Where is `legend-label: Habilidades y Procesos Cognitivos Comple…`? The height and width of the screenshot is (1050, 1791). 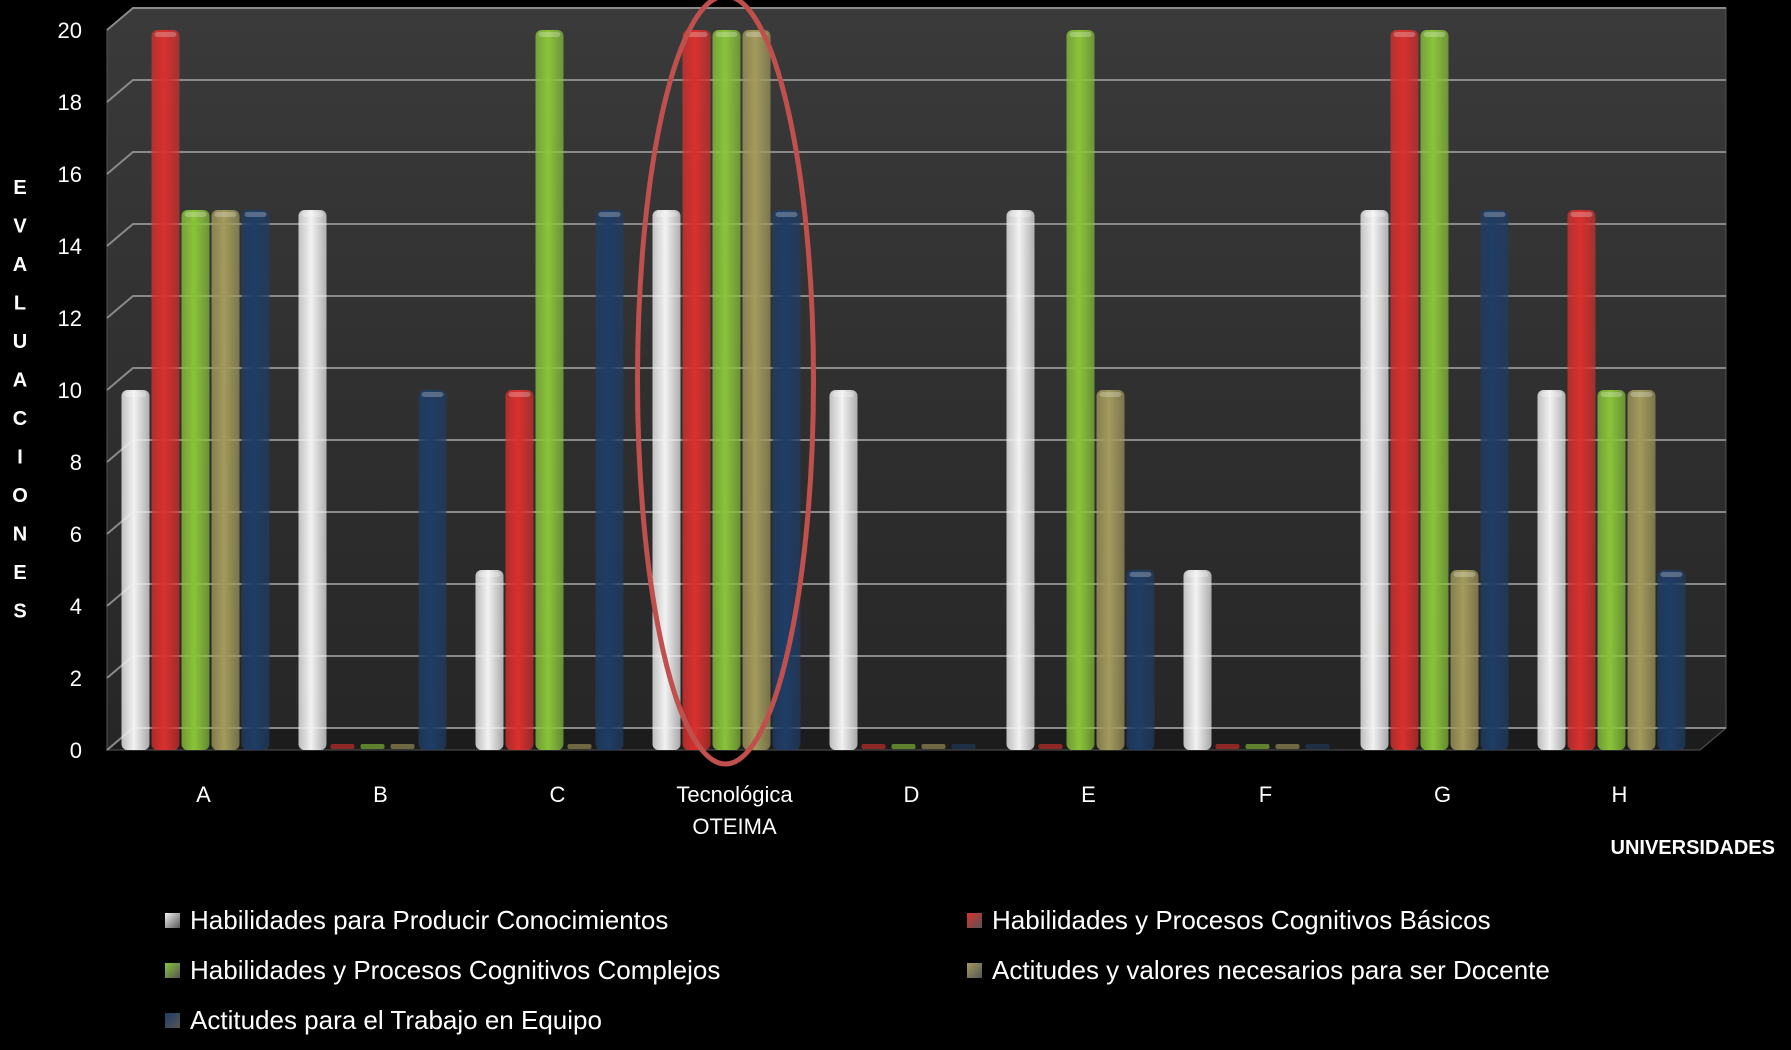
legend-label: Habilidades y Procesos Cognitivos Comple… is located at coordinates (455, 970).